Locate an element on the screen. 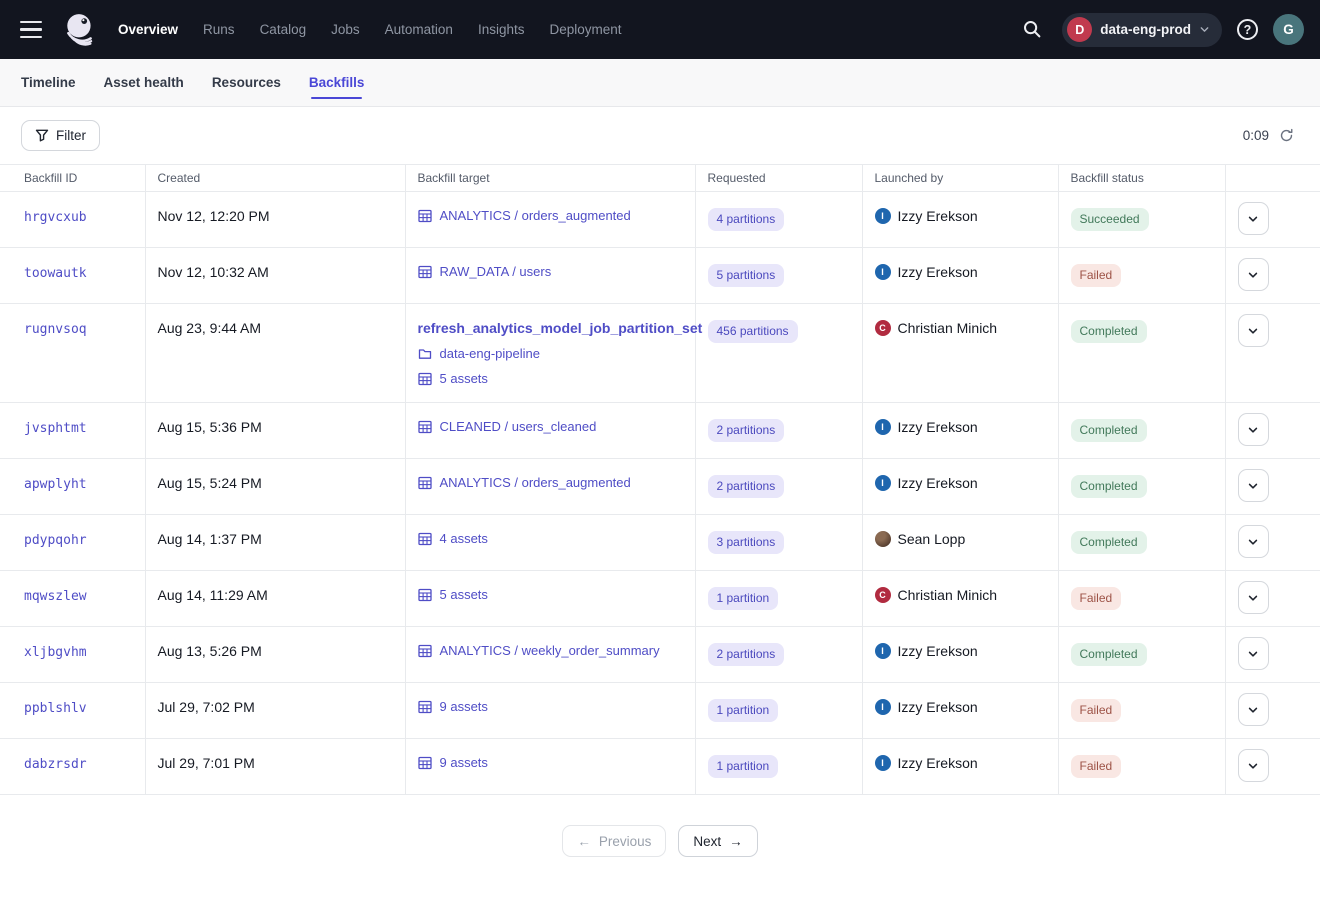 The height and width of the screenshot is (897, 1320). backfill-id-link: toowautk is located at coordinates (55, 273).